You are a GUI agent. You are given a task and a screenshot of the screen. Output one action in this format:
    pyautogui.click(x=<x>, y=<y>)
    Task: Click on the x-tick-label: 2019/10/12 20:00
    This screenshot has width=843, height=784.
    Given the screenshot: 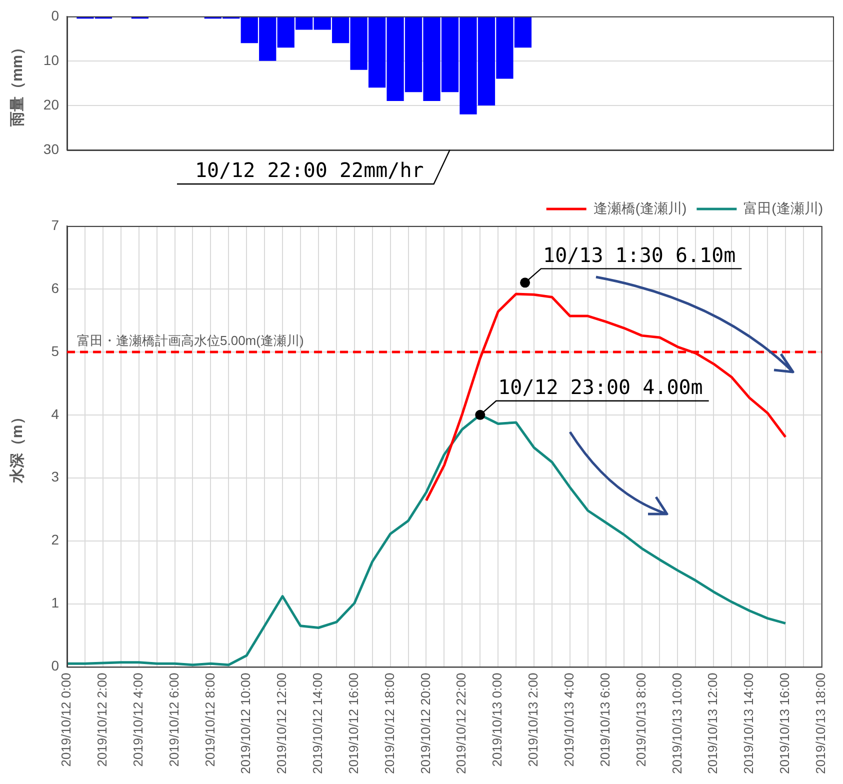 What is the action you would take?
    pyautogui.click(x=425, y=723)
    